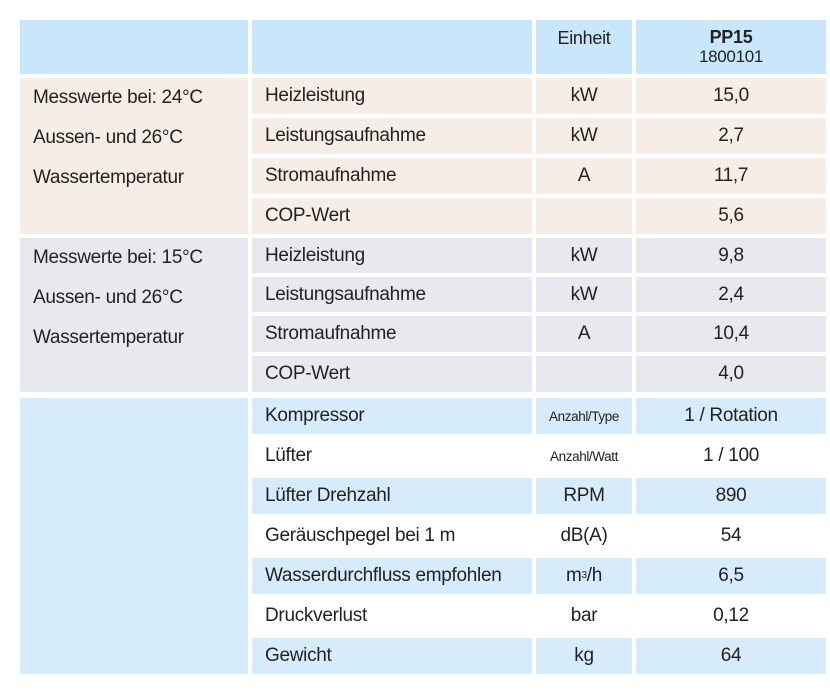  What do you see at coordinates (731, 334) in the screenshot?
I see `row-value: 10,4` at bounding box center [731, 334].